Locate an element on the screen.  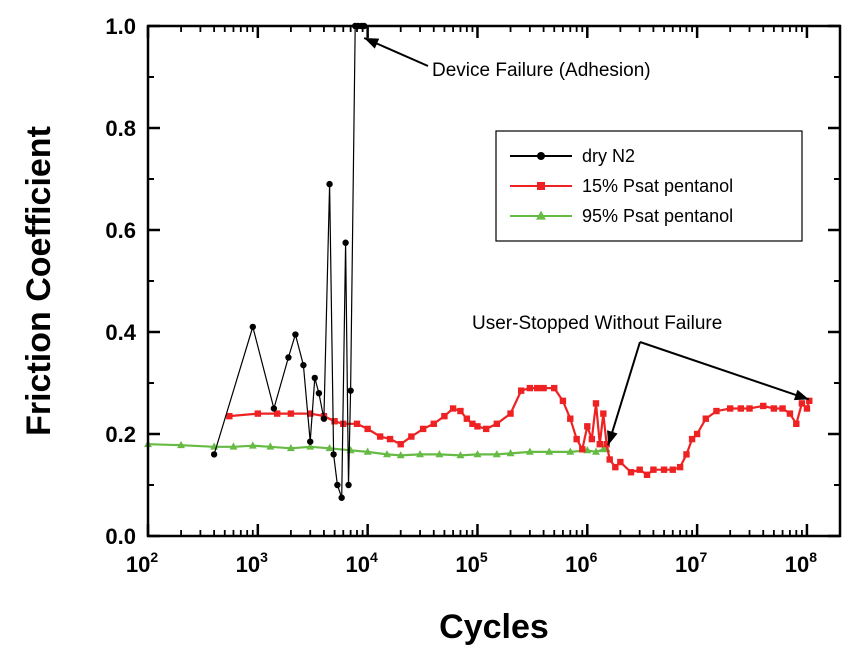
y-tick-label: 1.0 is located at coordinates (120, 26).